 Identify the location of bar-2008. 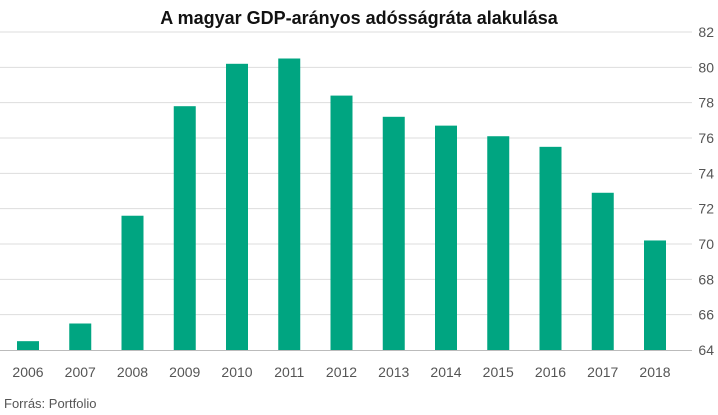
(132, 282).